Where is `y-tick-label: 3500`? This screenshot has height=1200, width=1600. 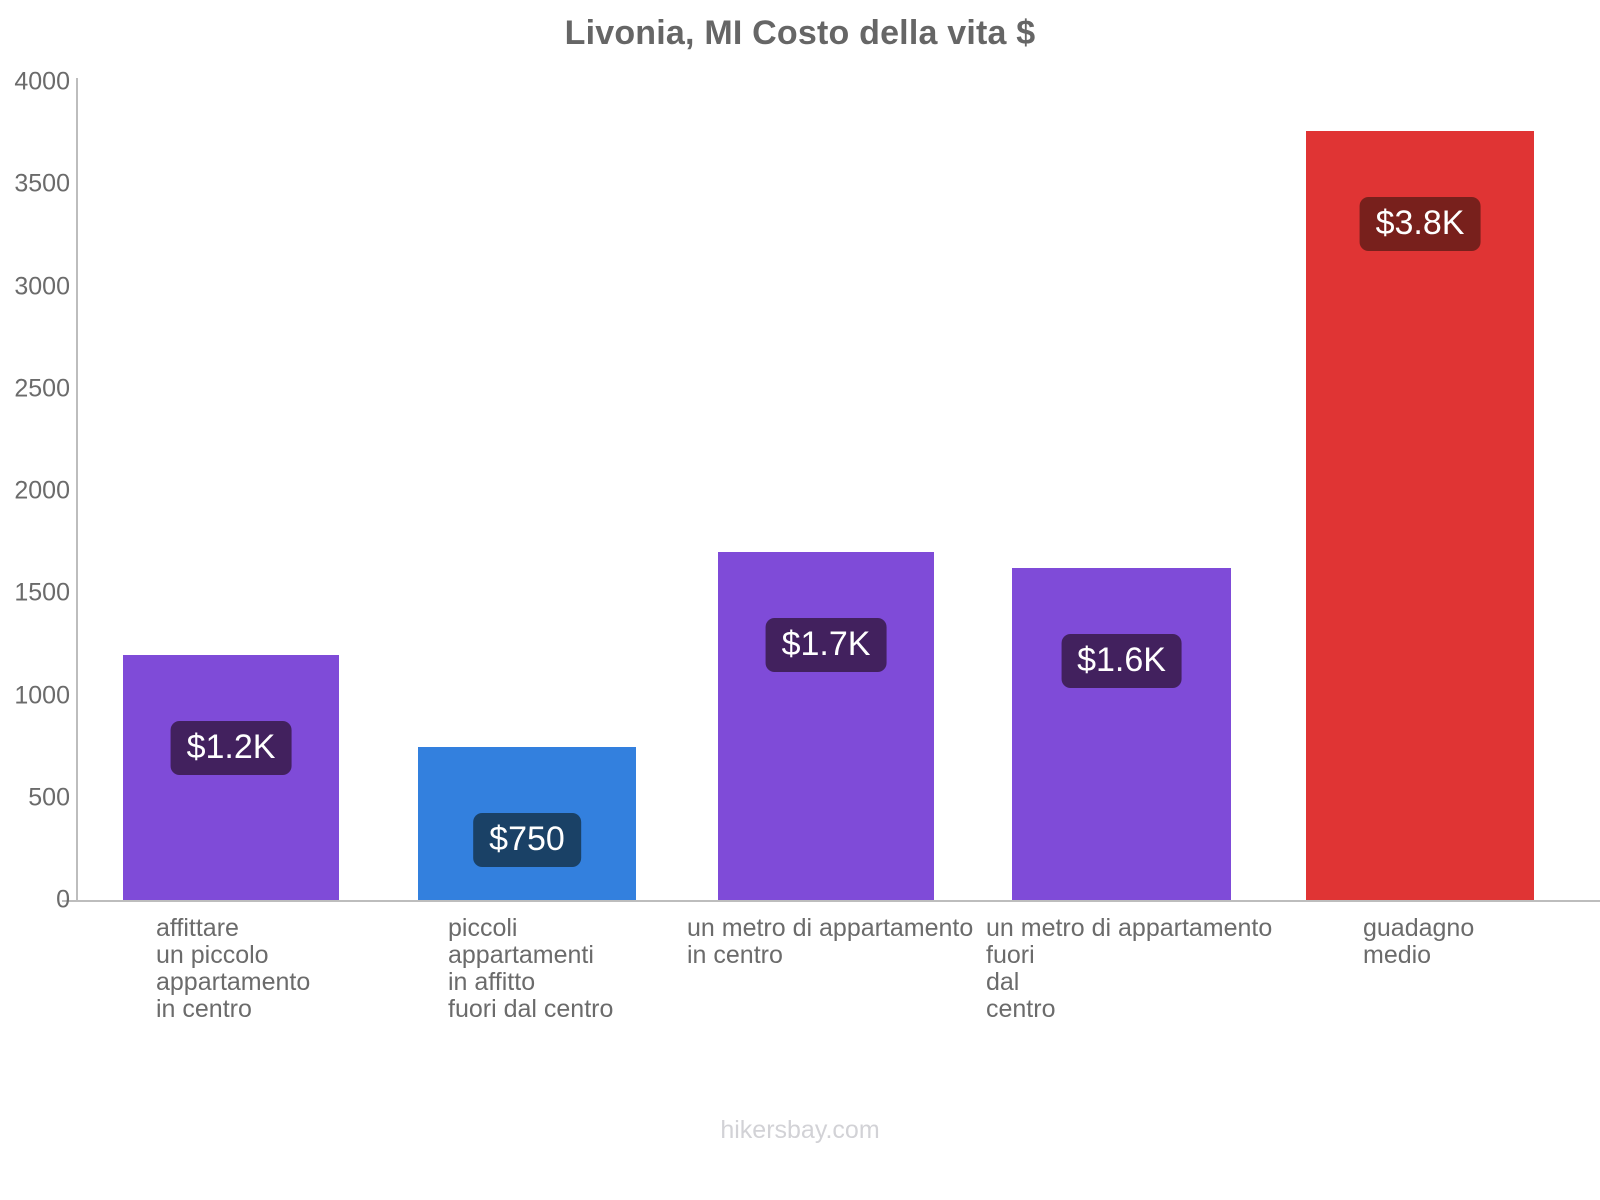
y-tick-label: 3500 is located at coordinates (42, 183).